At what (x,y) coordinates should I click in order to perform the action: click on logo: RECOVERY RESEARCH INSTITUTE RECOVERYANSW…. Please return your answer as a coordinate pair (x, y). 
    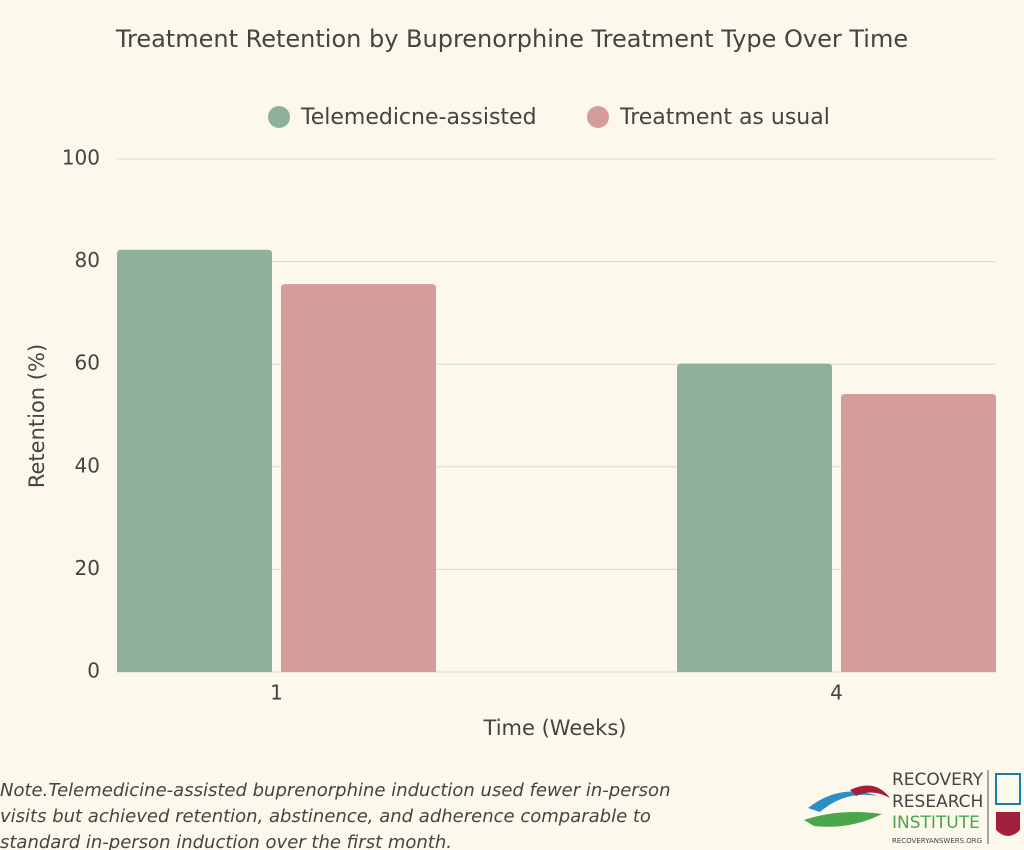
    Looking at the image, I should click on (912, 807).